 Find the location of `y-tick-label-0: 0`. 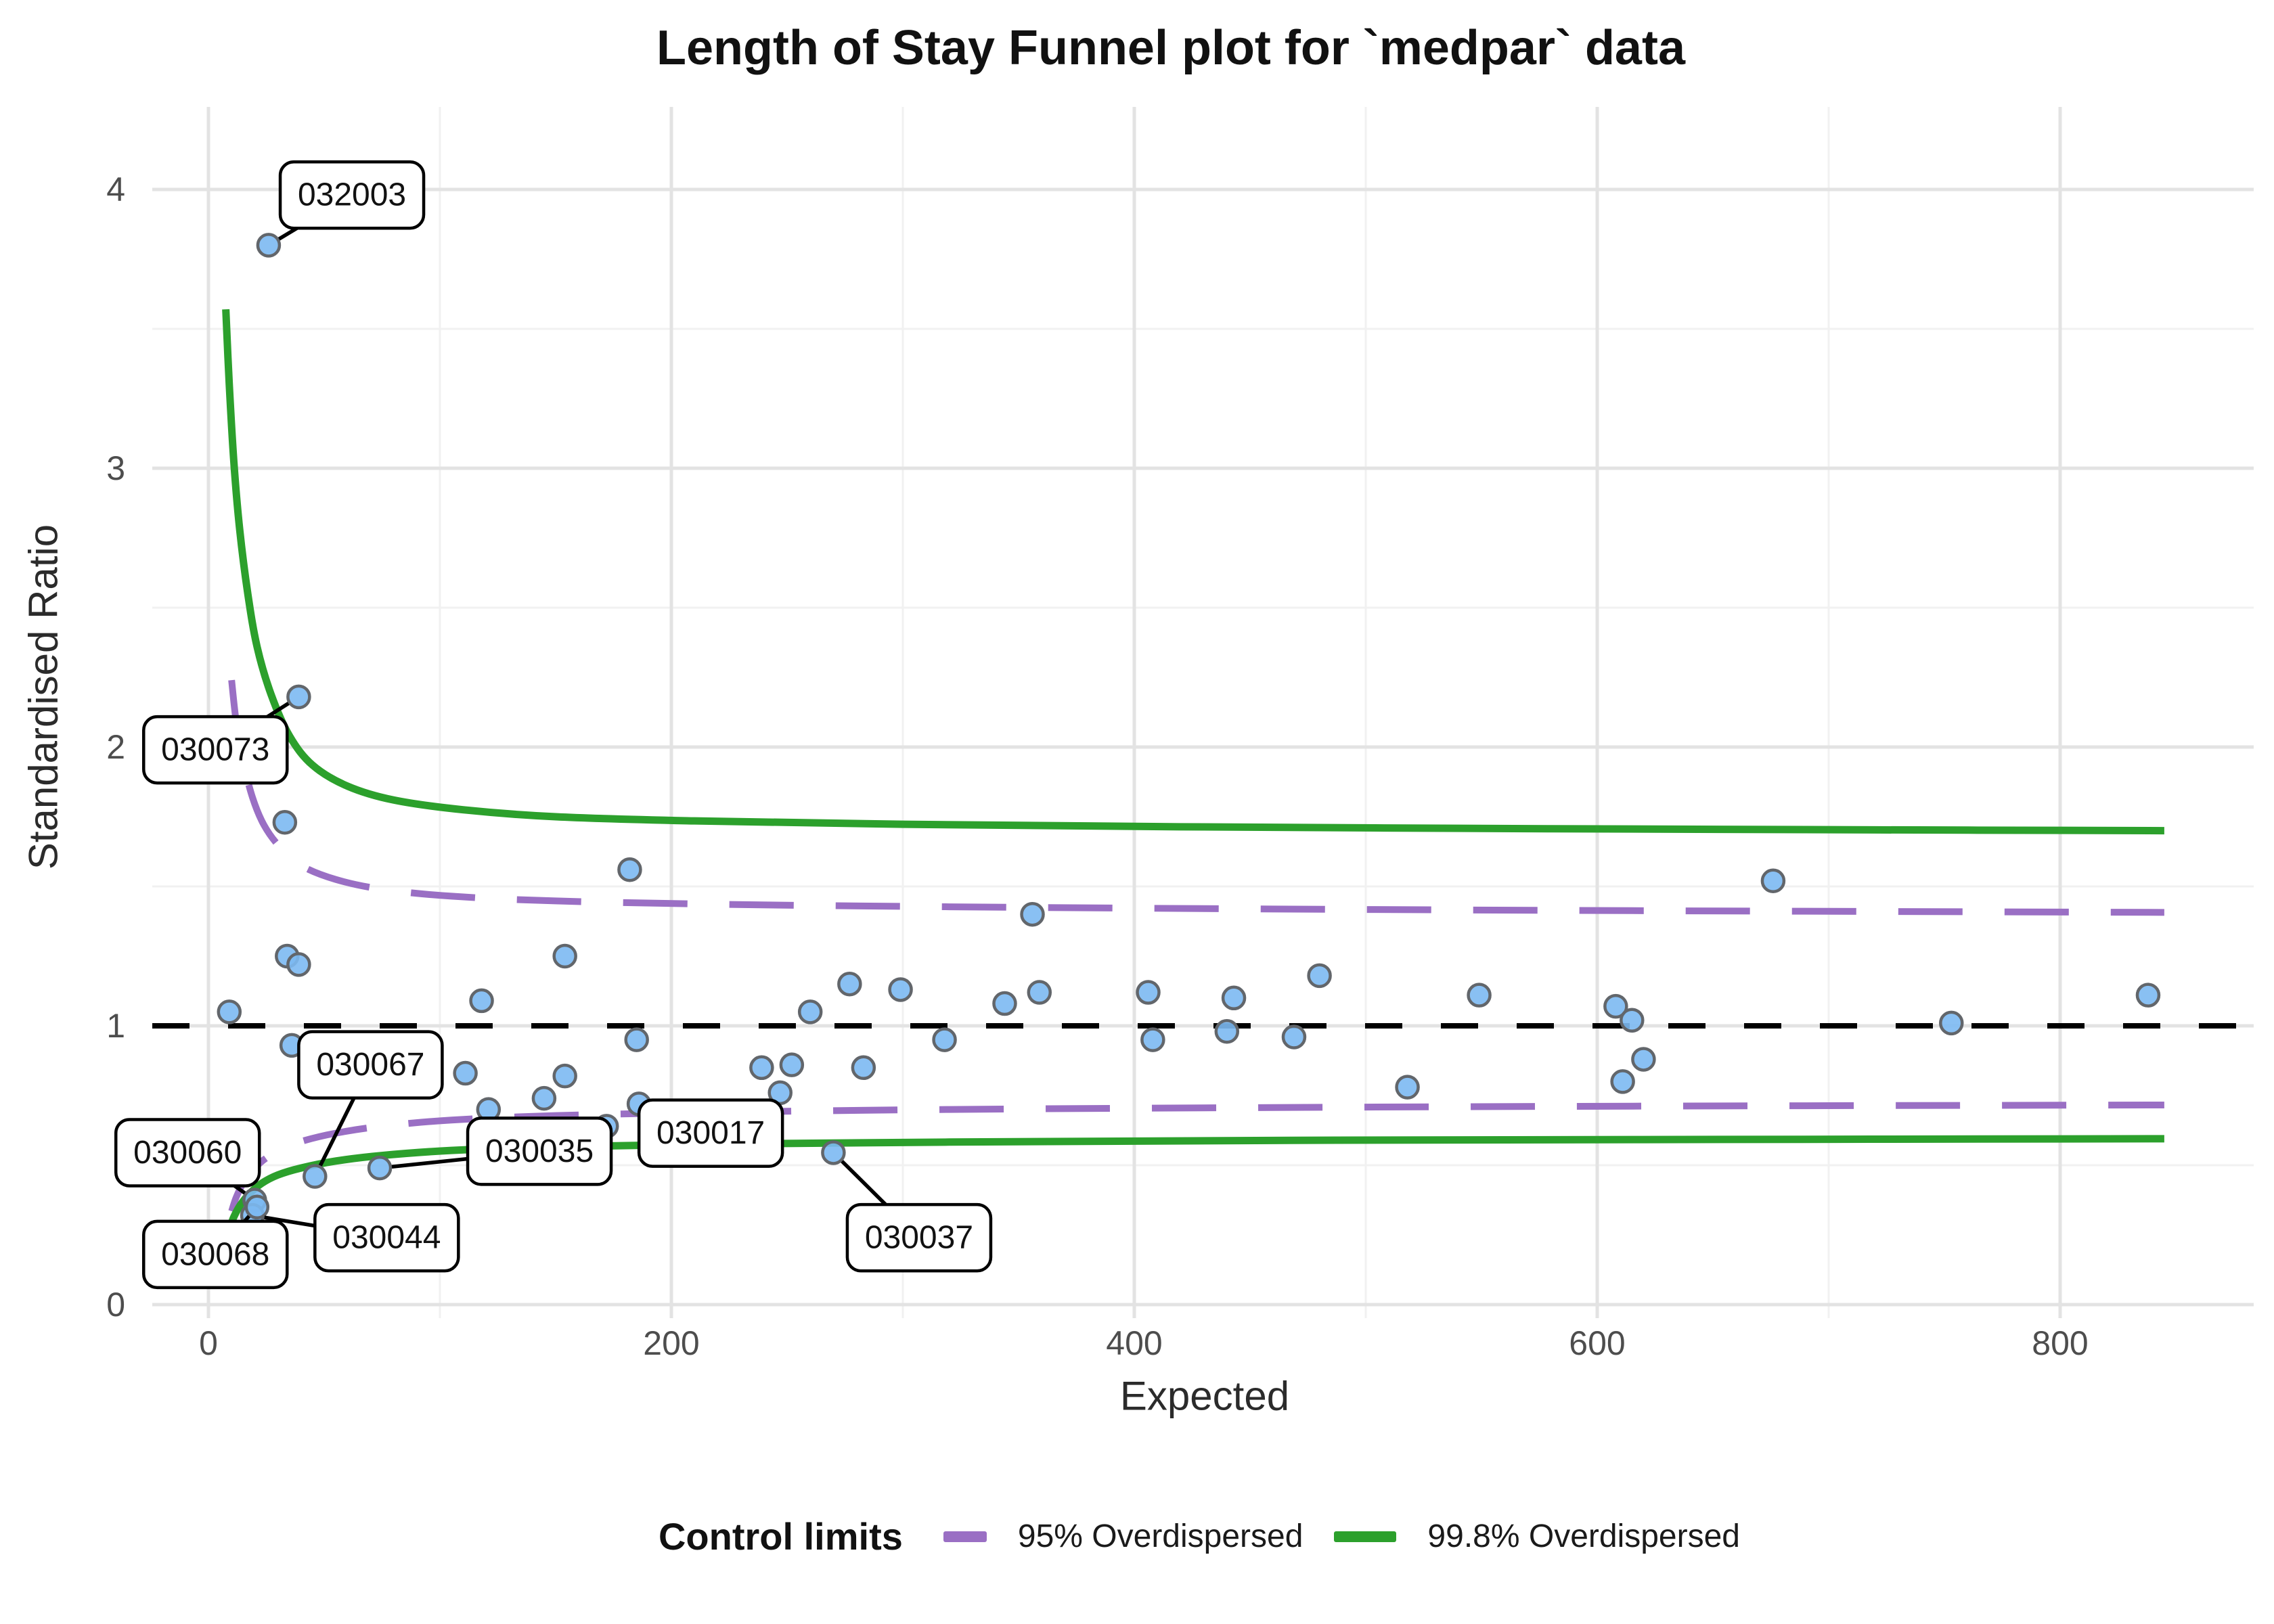

y-tick-label-0: 0 is located at coordinates (116, 1305).